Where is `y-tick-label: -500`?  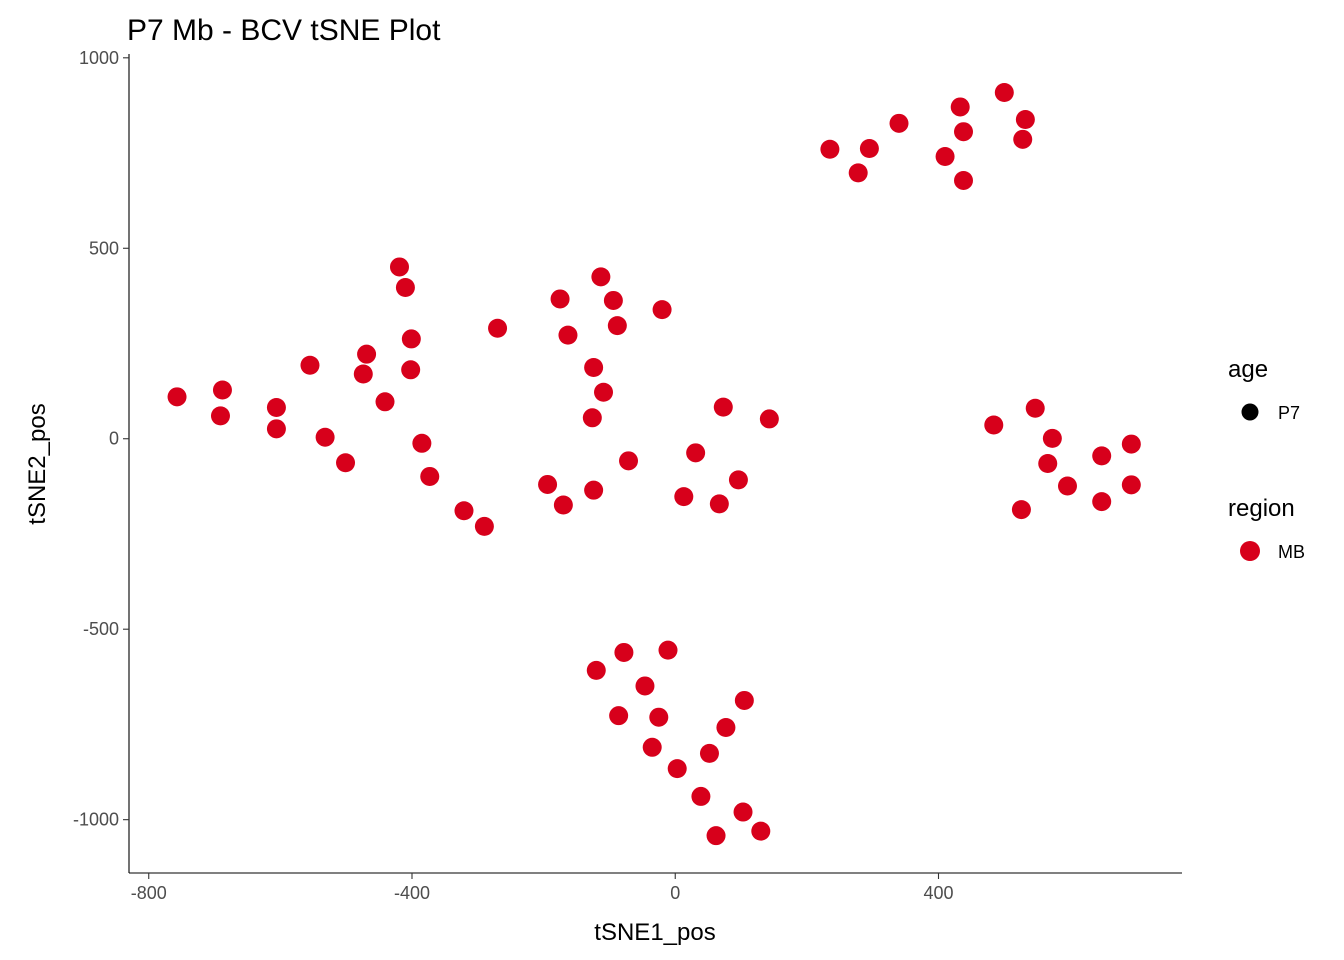 y-tick-label: -500 is located at coordinates (101, 629).